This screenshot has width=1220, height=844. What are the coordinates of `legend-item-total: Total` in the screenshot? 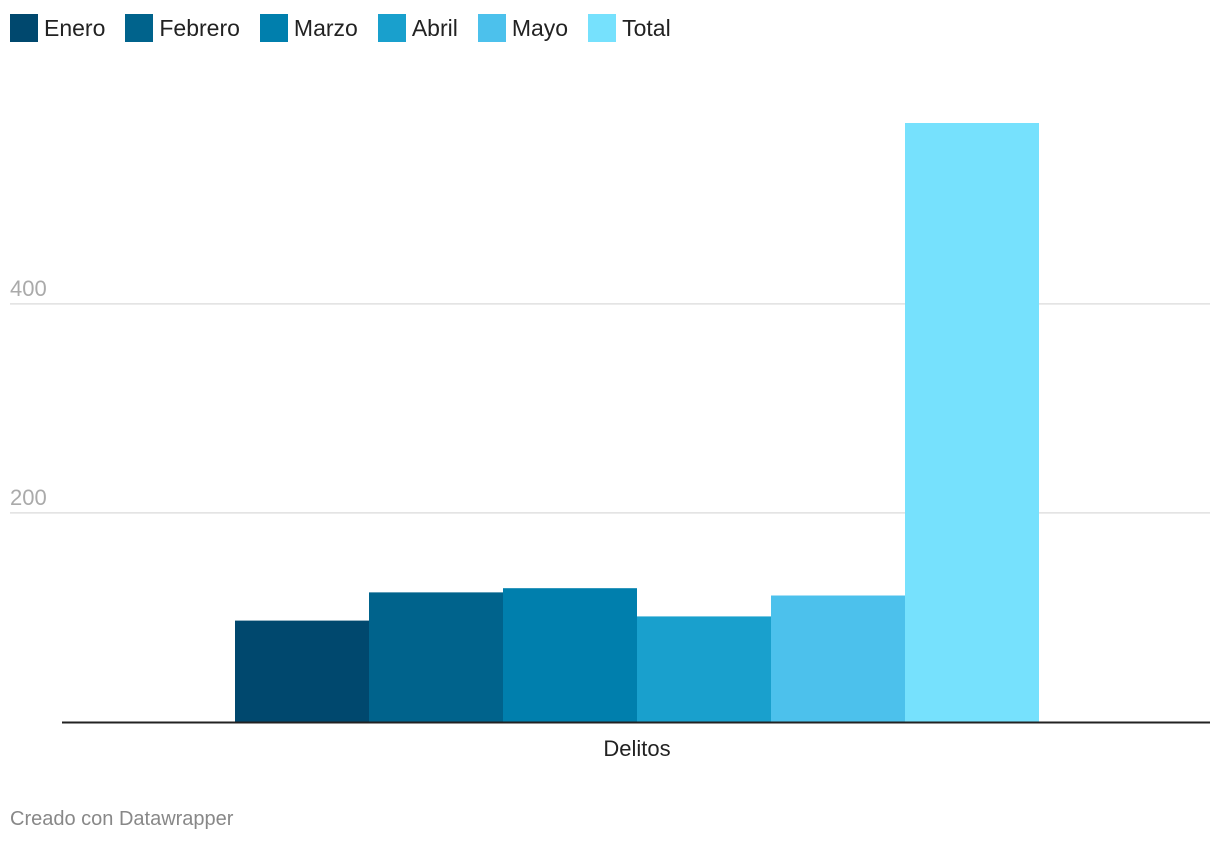 It's located at (629, 28).